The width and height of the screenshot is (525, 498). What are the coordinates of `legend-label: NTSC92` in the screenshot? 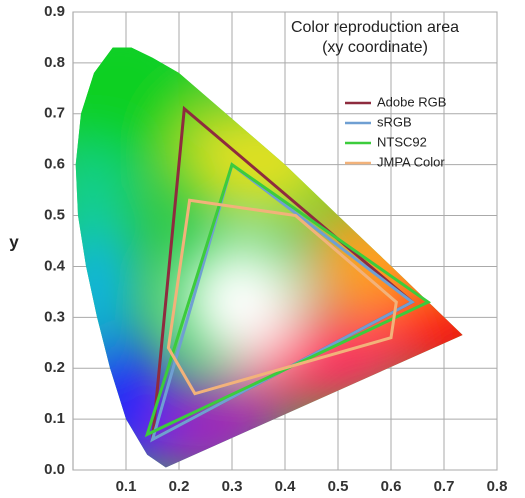 It's located at (402, 141).